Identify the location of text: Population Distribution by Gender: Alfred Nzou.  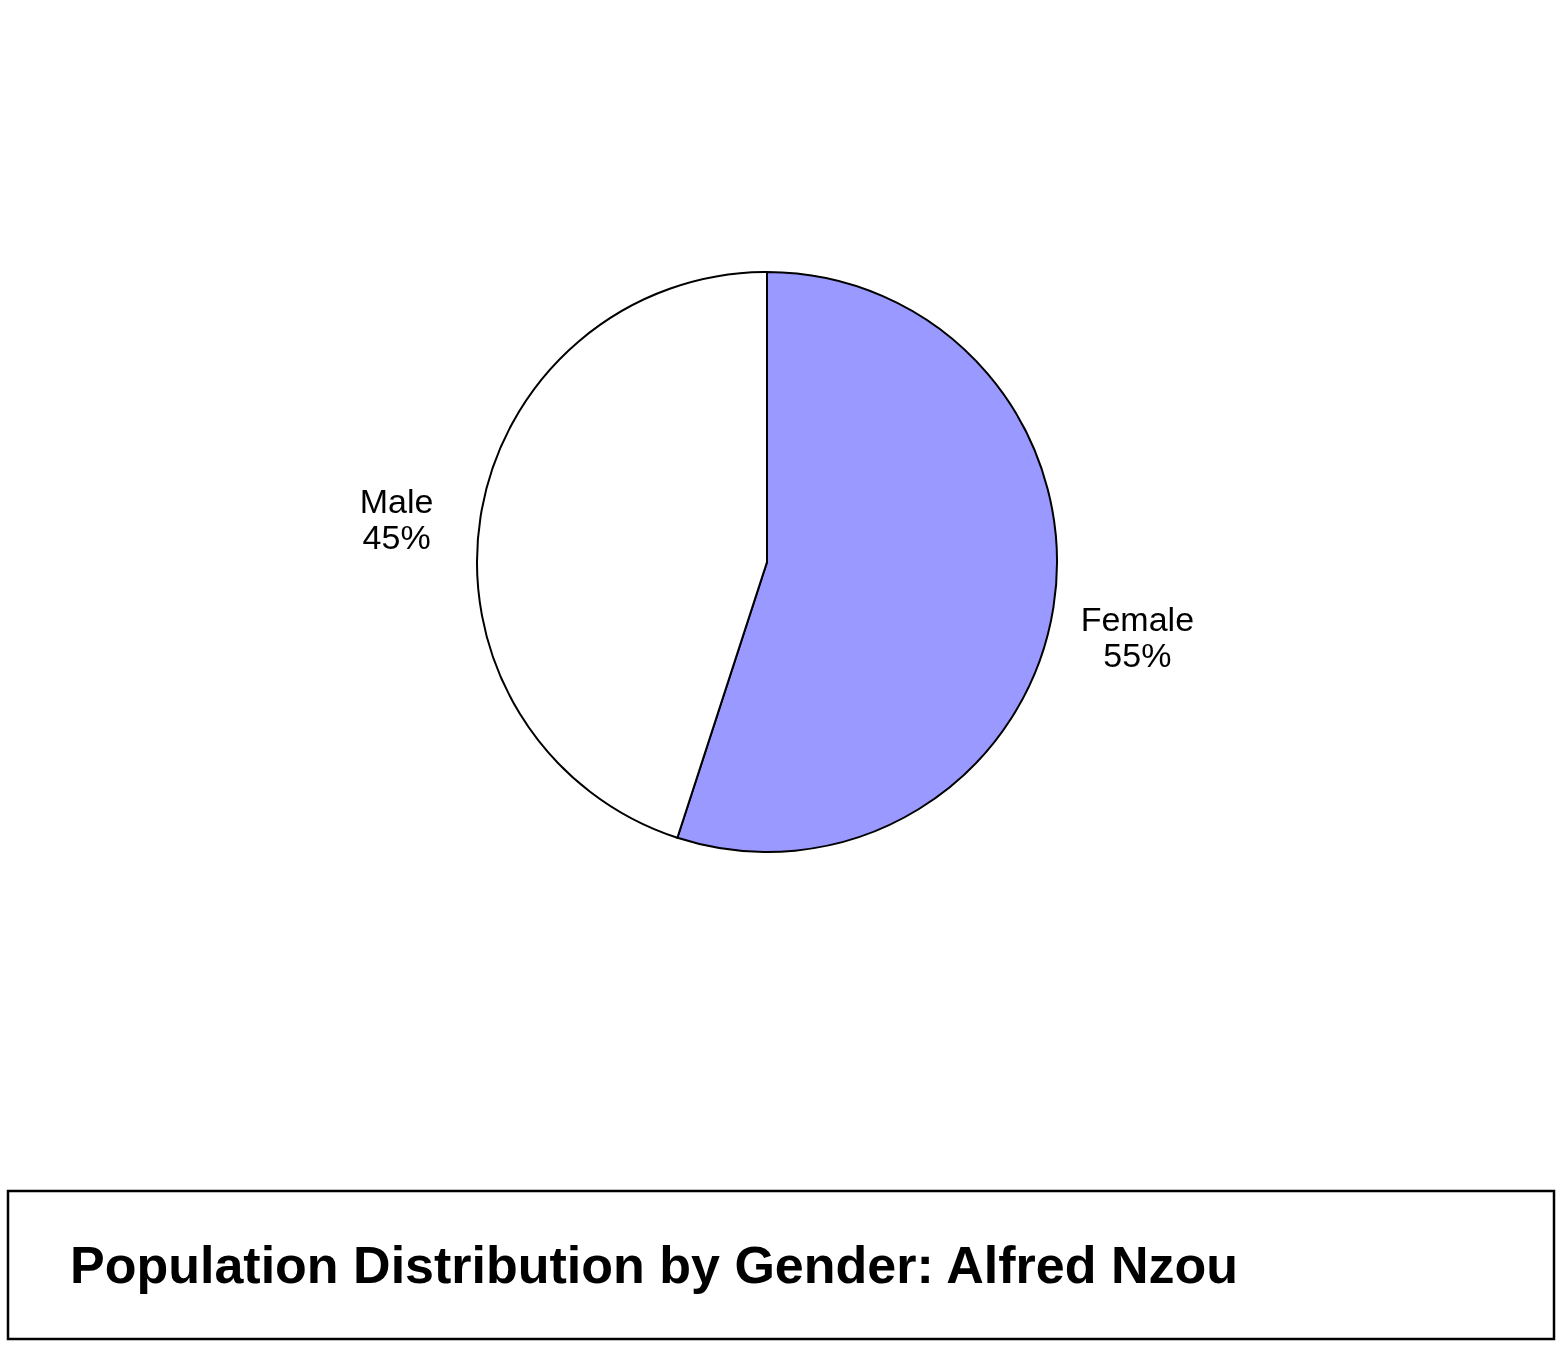
(654, 1265).